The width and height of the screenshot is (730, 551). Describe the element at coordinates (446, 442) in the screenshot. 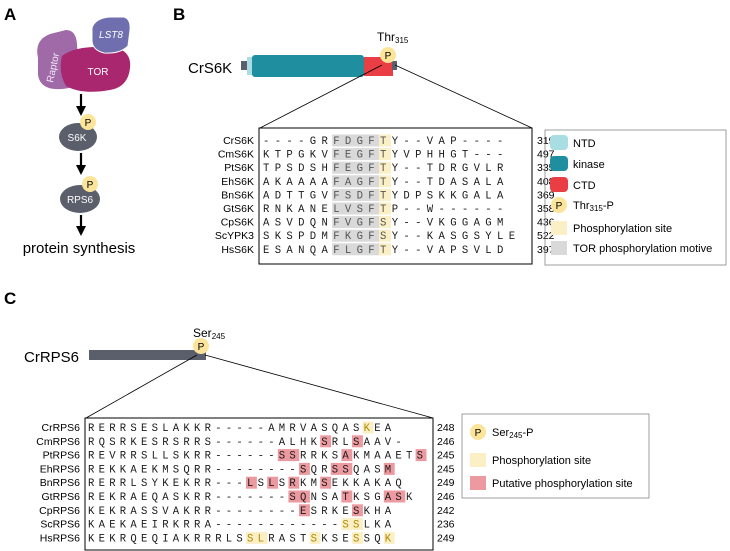

I see `rps6-row-end: 246` at that location.